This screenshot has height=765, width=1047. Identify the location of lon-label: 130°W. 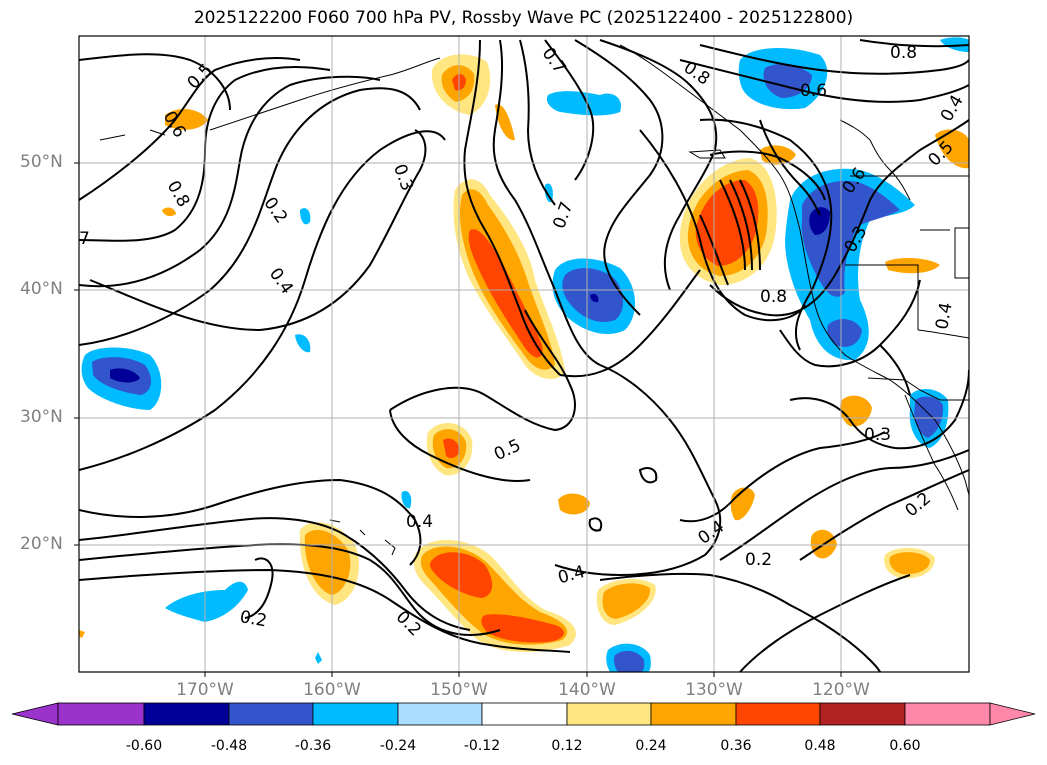
(714, 690).